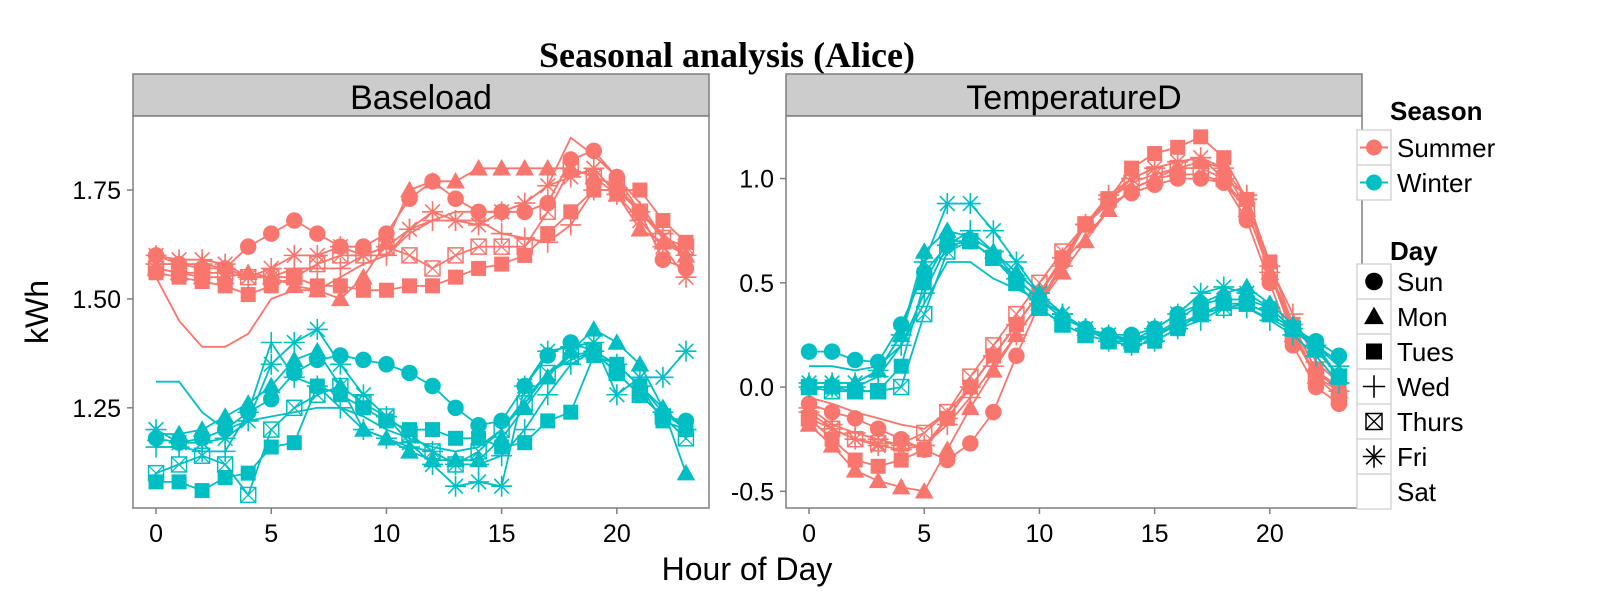 Image resolution: width=1600 pixels, height=600 pixels. What do you see at coordinates (271, 534) in the screenshot?
I see `x-tick-label: 5` at bounding box center [271, 534].